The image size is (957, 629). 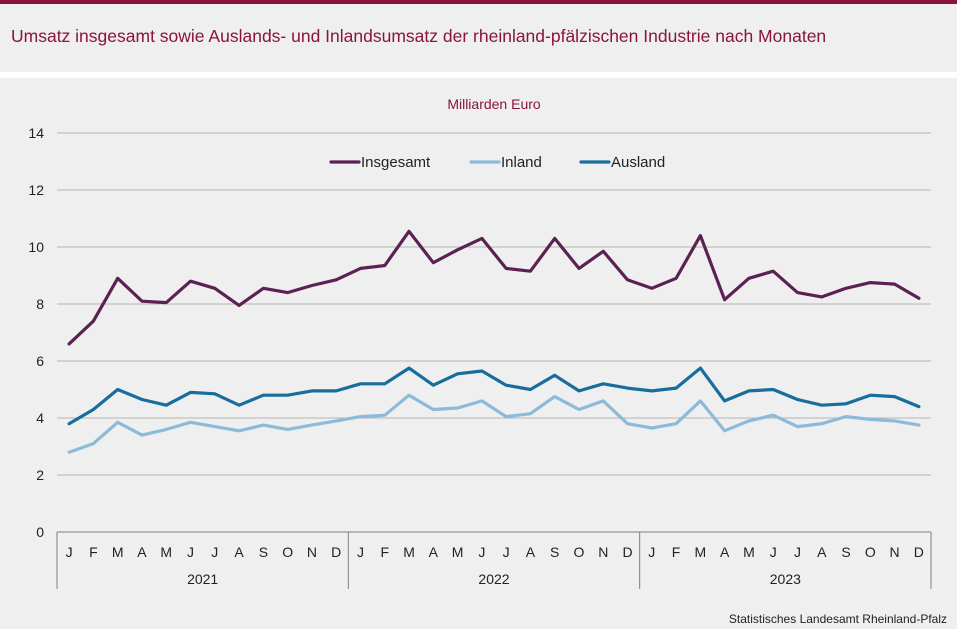 I want to click on legend-label-insgesamt: Insgesamt, so click(x=396, y=162).